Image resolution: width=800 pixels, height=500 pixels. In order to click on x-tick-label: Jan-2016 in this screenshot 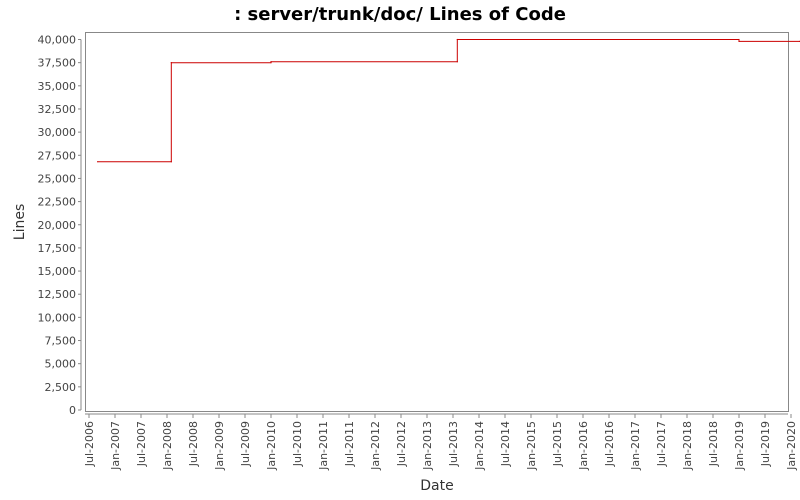, I will do `click(583, 446)`.